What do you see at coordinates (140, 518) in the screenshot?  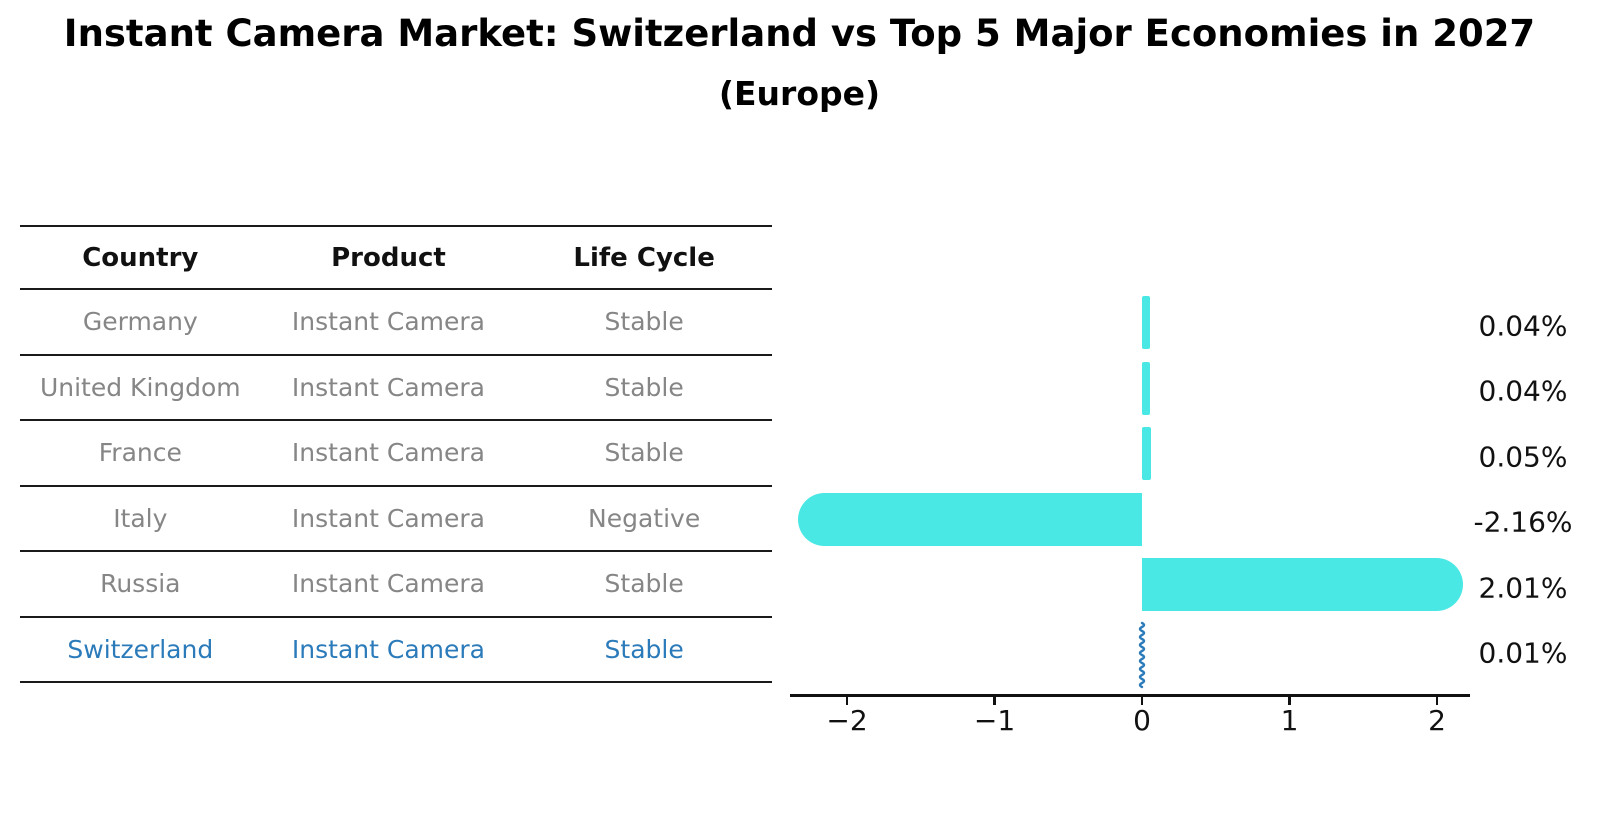 I see `cell-country: Italy` at bounding box center [140, 518].